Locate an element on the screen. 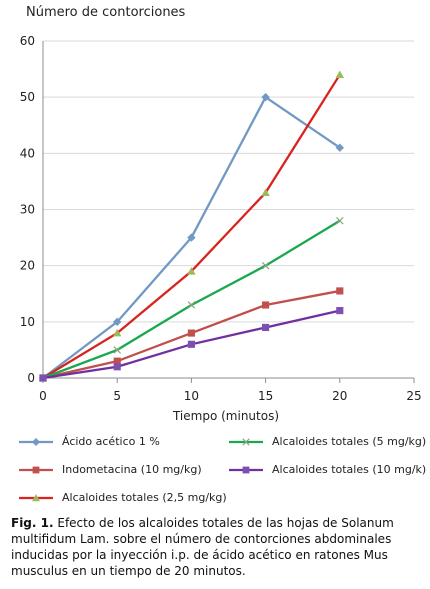  y-tick-label: 20 is located at coordinates (27, 266).